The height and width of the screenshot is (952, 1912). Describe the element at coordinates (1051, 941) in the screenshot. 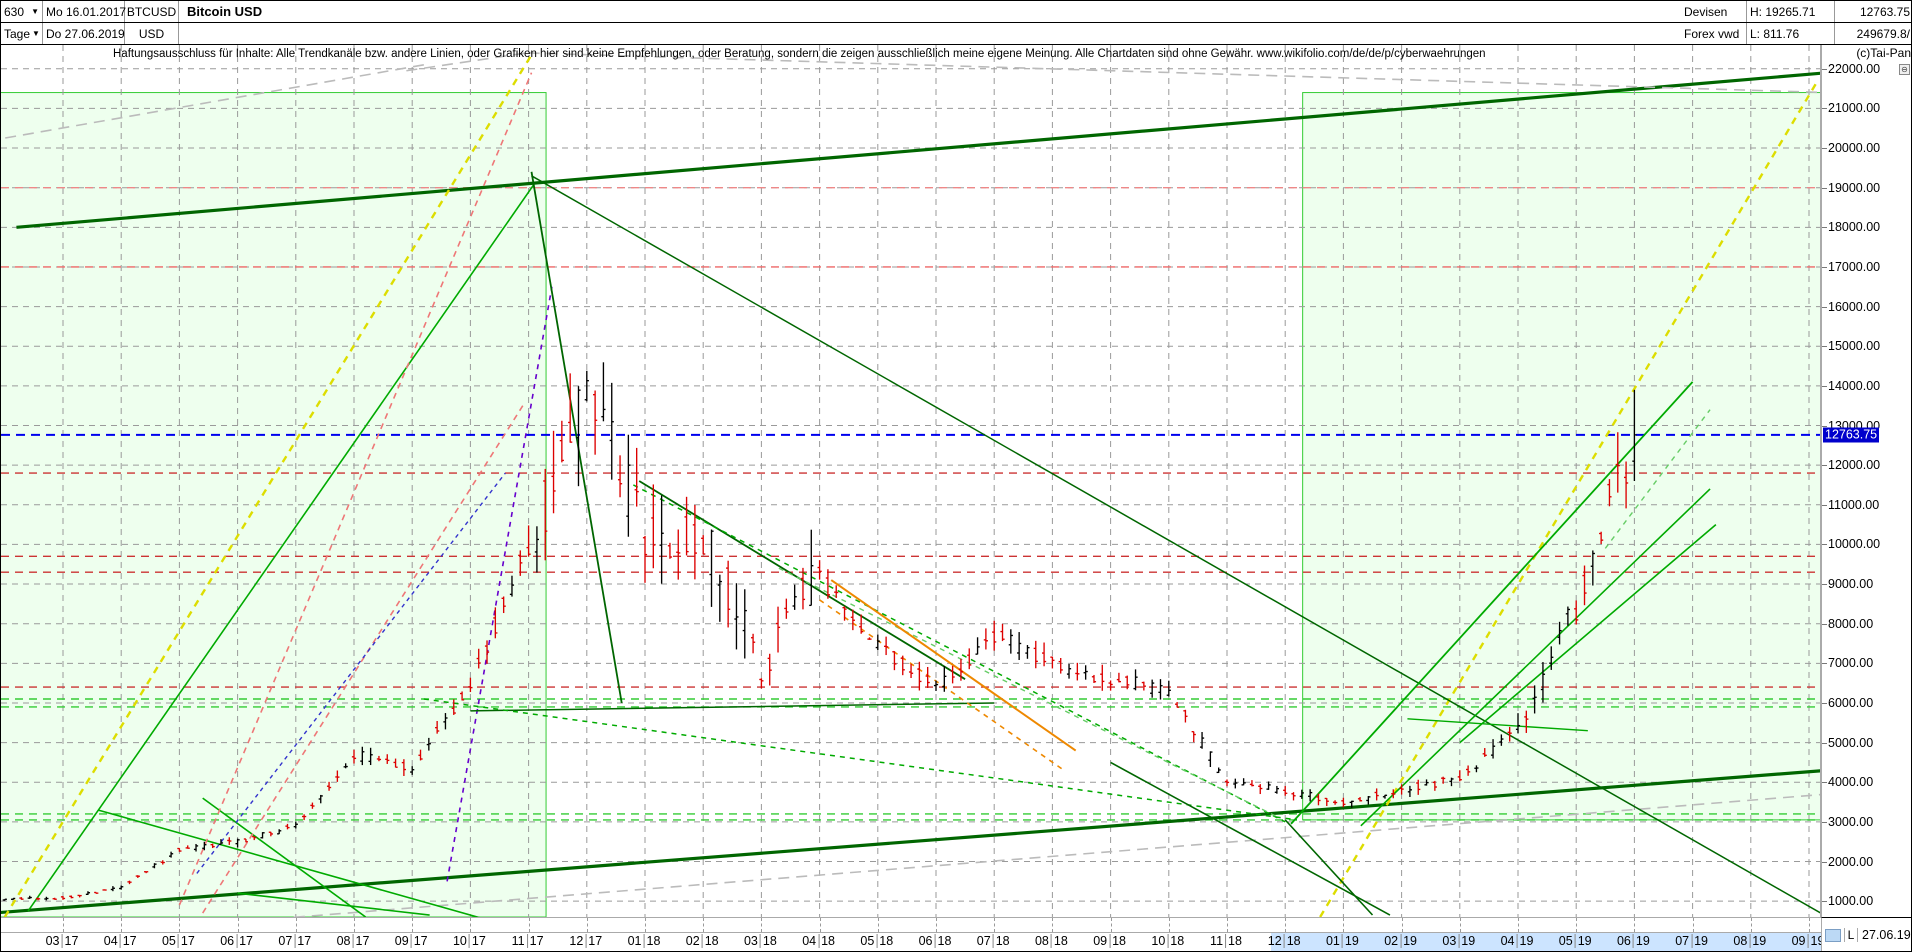

I see `date-axis-label: 08 18` at that location.